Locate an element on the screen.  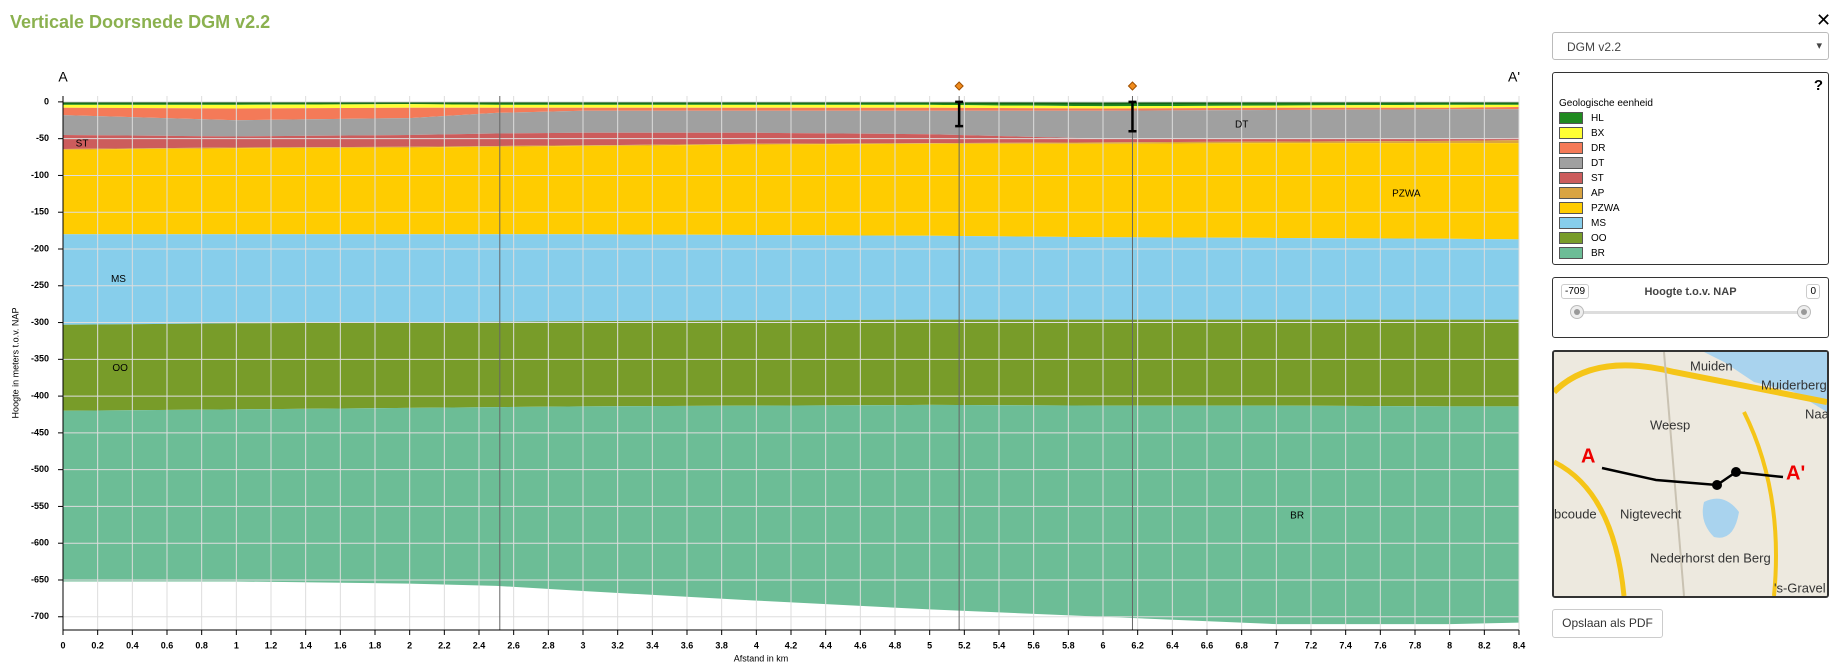
place-label: Nigtevecht is located at coordinates (1651, 513).